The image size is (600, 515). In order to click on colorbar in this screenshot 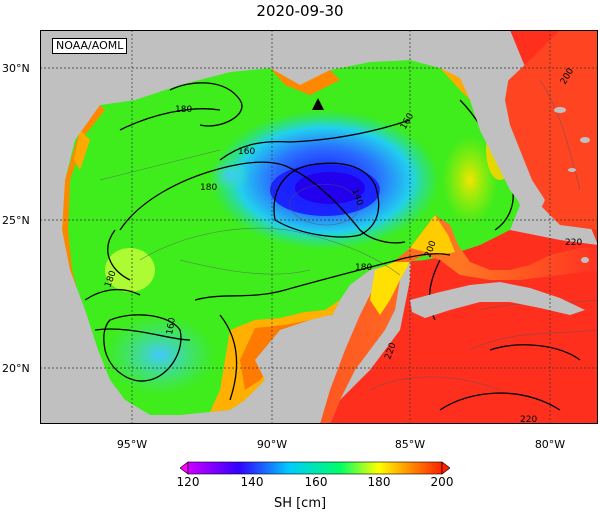, I will do `click(315, 469)`.